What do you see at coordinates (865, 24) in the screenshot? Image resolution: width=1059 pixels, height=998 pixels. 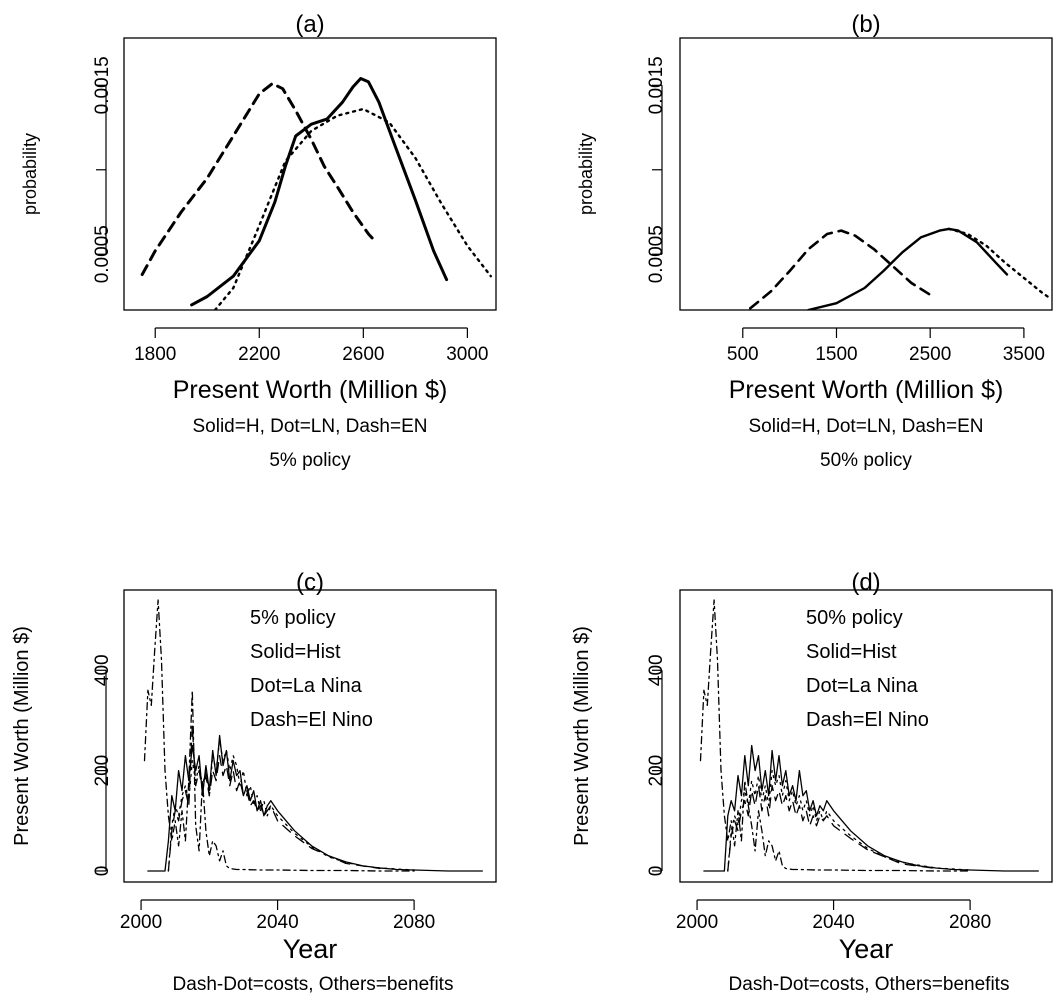 I see `panel-title-b: (b)` at bounding box center [865, 24].